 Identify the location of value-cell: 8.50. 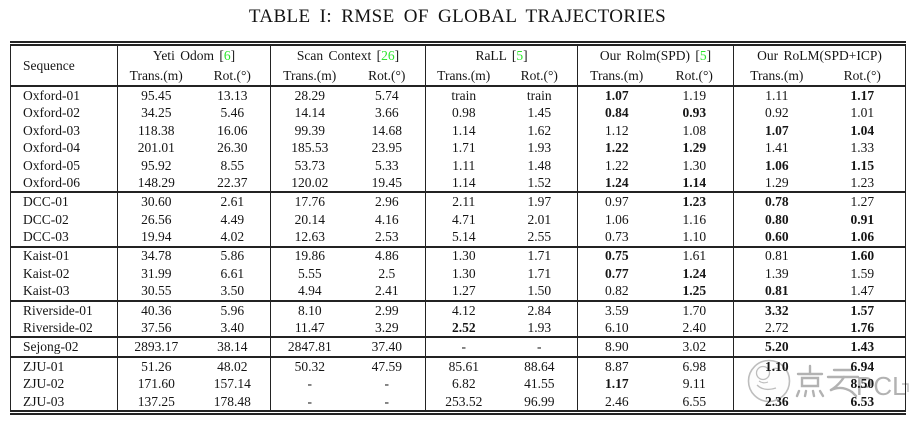
(862, 384).